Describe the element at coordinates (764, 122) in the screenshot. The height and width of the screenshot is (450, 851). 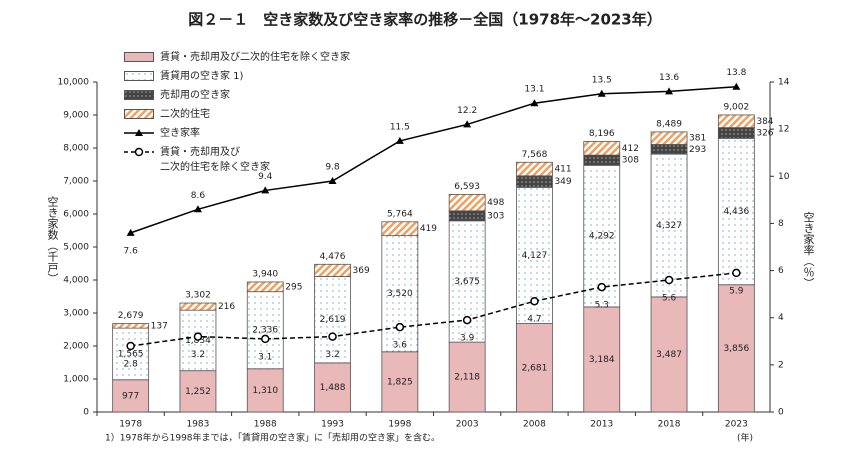
I see `bar-label: 384` at that location.